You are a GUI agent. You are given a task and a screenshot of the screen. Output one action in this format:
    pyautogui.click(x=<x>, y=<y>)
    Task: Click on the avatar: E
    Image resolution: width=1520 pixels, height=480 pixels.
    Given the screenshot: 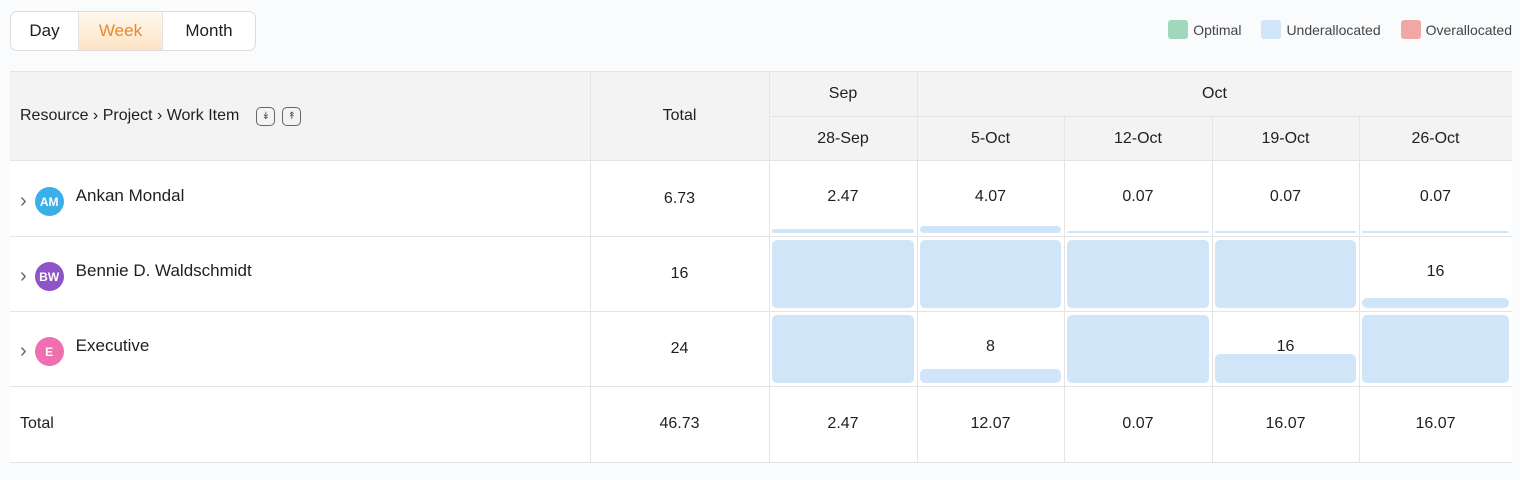 What is the action you would take?
    pyautogui.click(x=49, y=351)
    